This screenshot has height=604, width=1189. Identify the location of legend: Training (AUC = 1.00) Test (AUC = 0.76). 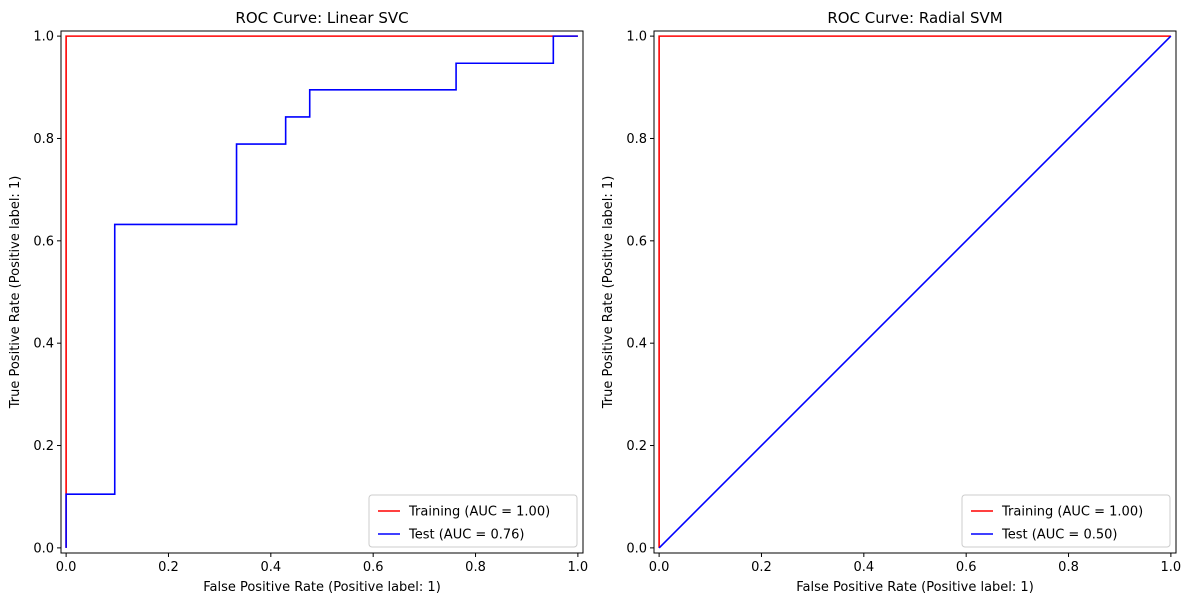
(473, 521).